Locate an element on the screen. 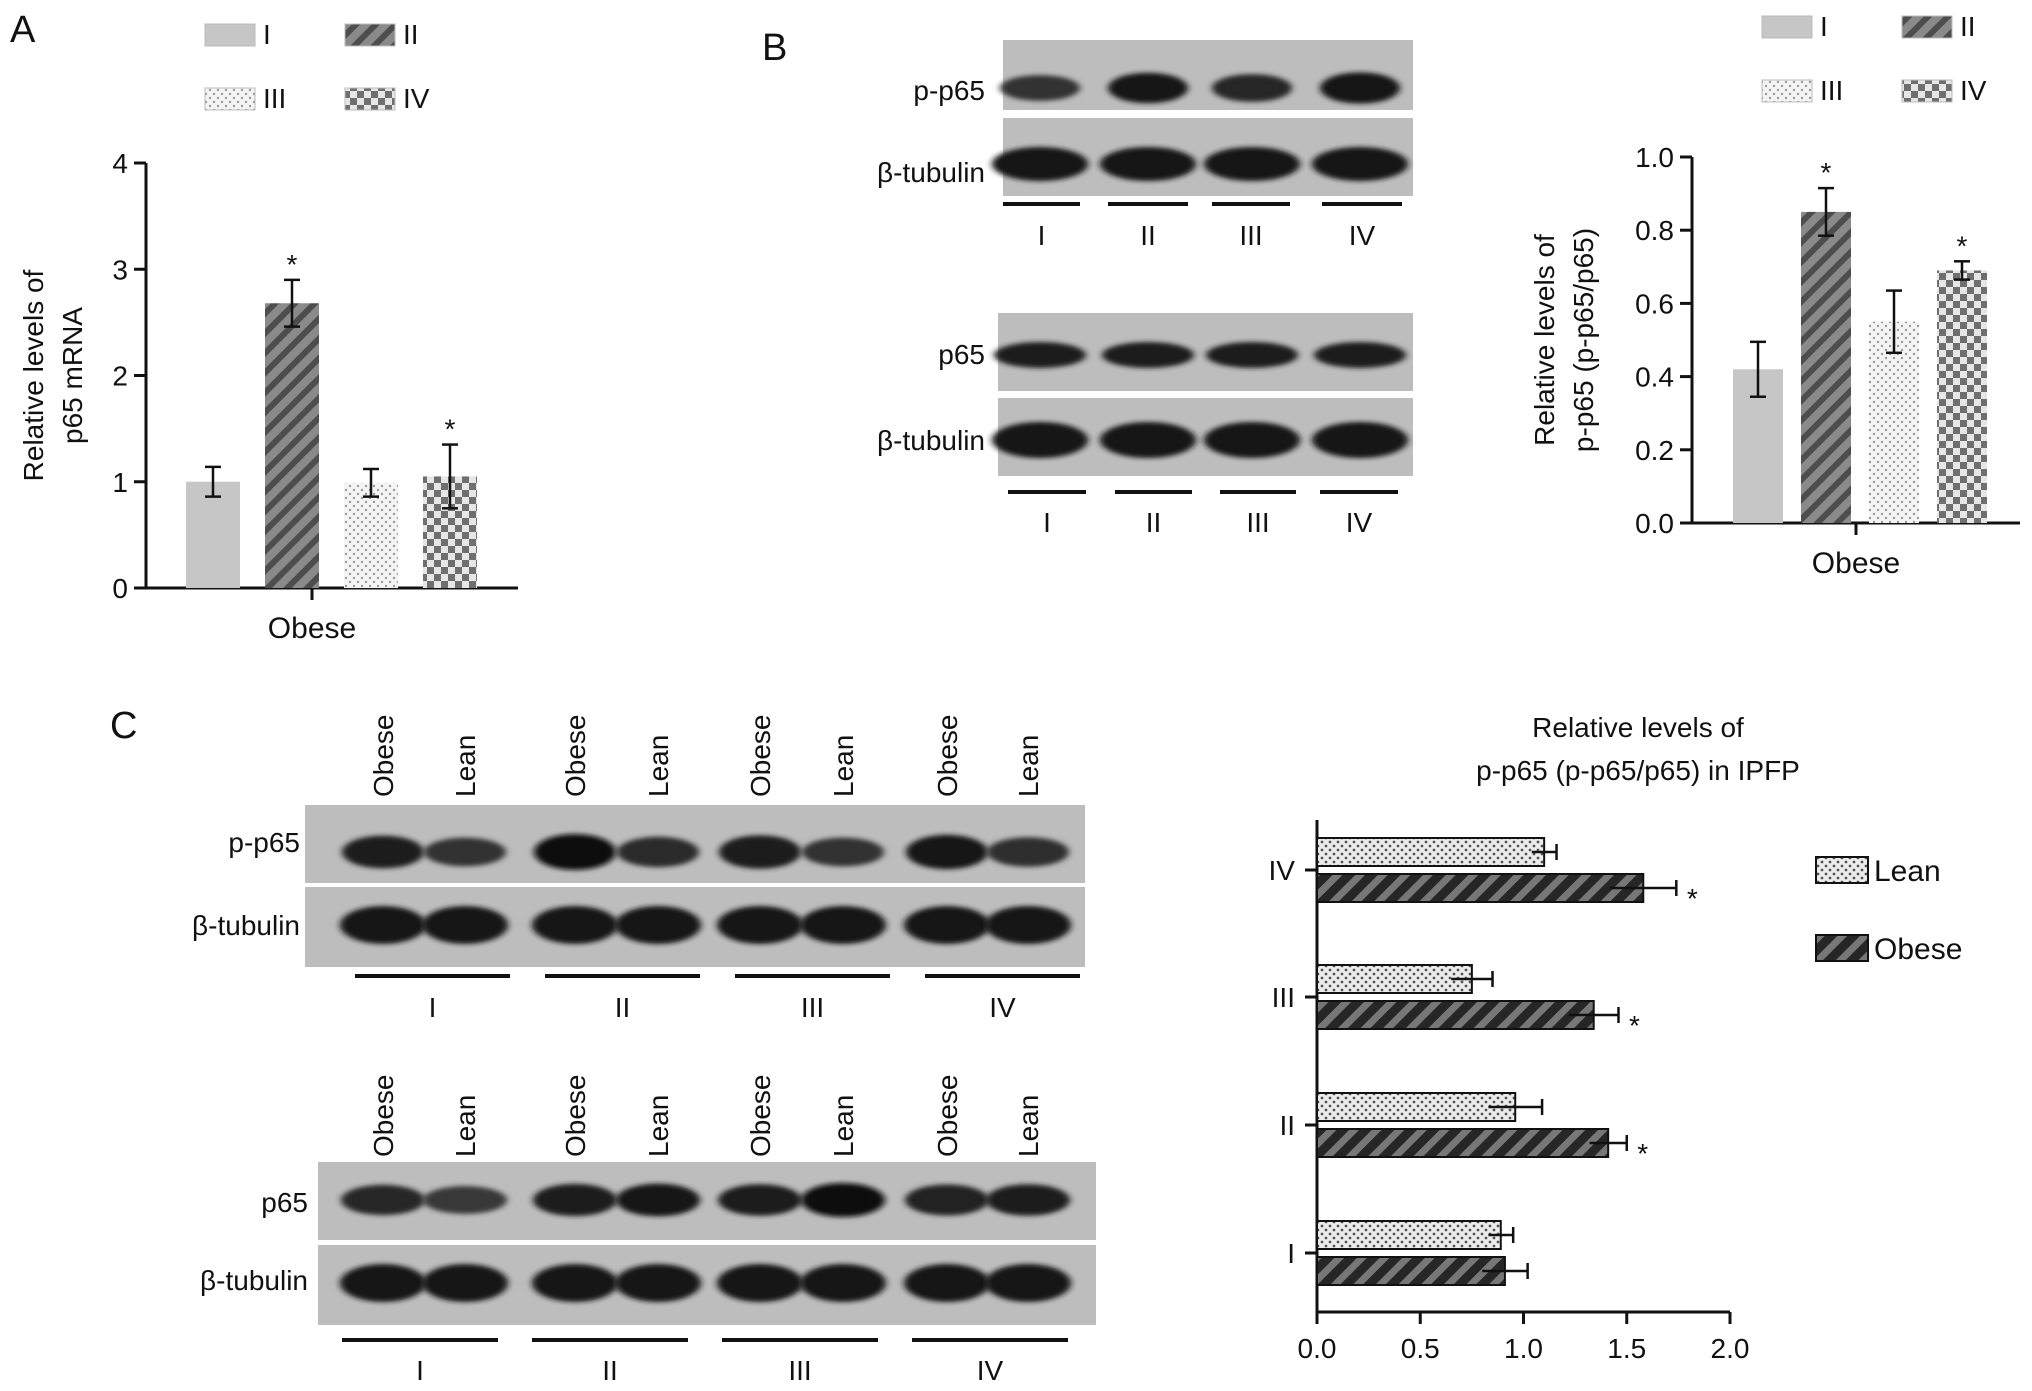  chart-c-x-tick-label: 1.5 is located at coordinates (1626, 1348).